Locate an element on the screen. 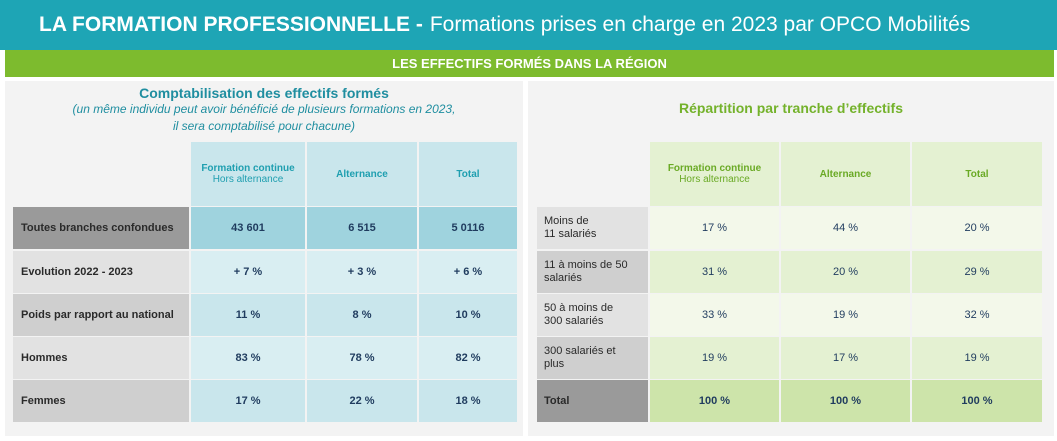 The width and height of the screenshot is (1057, 441). right-row-label-line1: 11 à moins de 50 is located at coordinates (586, 265).